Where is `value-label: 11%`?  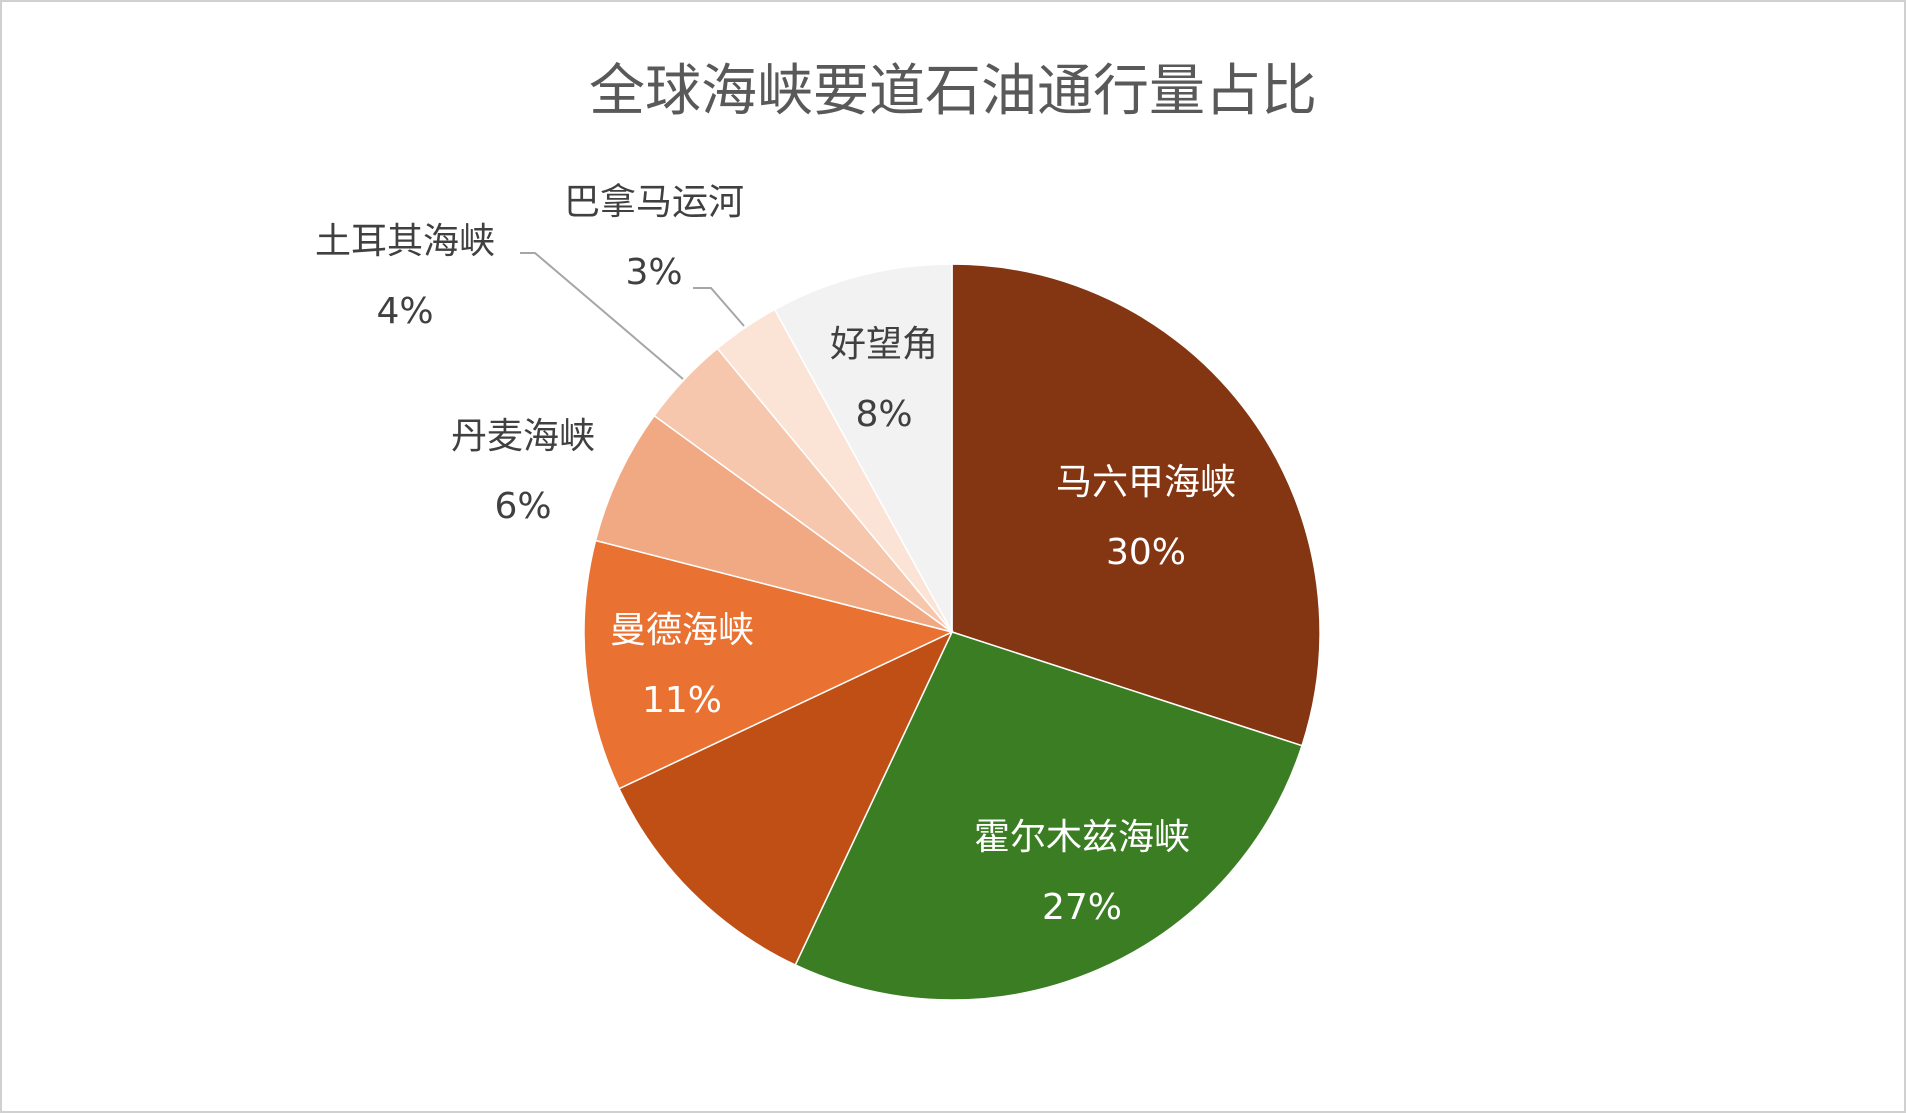
value-label: 11% is located at coordinates (682, 700).